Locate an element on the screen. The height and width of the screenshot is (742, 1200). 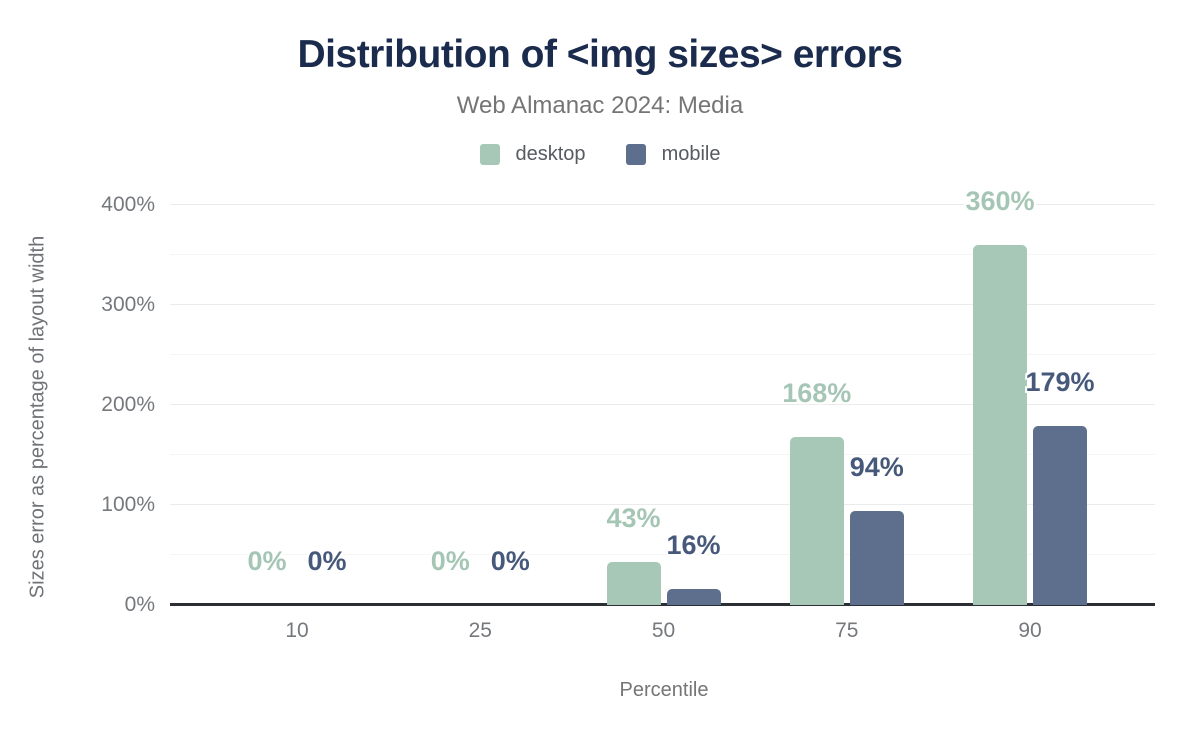
y-tick-100: 100% is located at coordinates (128, 504).